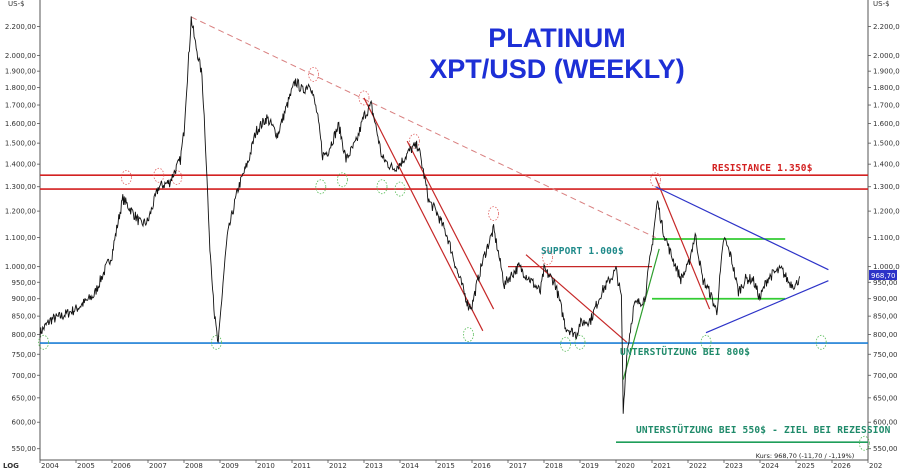 Image resolution: width=900 pixels, height=470 pixels. Describe the element at coordinates (302, 466) in the screenshot. I see `x-tick-label: 2011` at that location.